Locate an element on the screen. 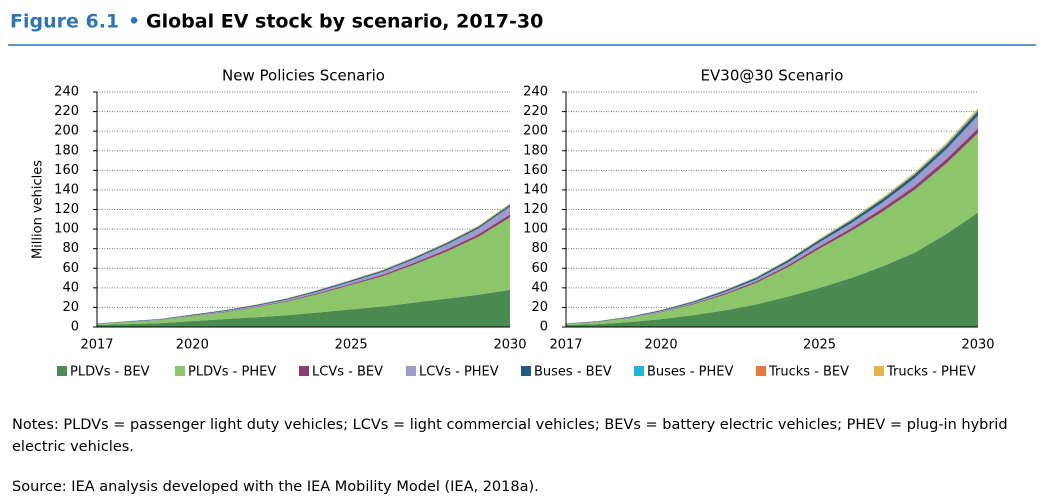 Image resolution: width=1044 pixels, height=502 pixels. legend-label: Buses - PHEV is located at coordinates (690, 372).